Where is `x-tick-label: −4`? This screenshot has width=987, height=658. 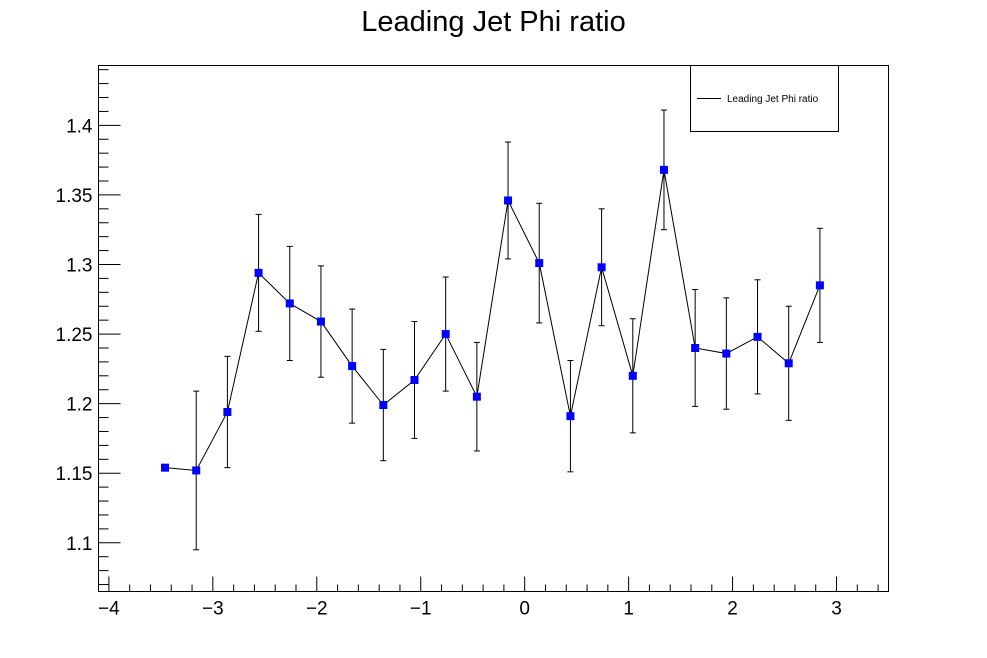
x-tick-label: −4 is located at coordinates (109, 609).